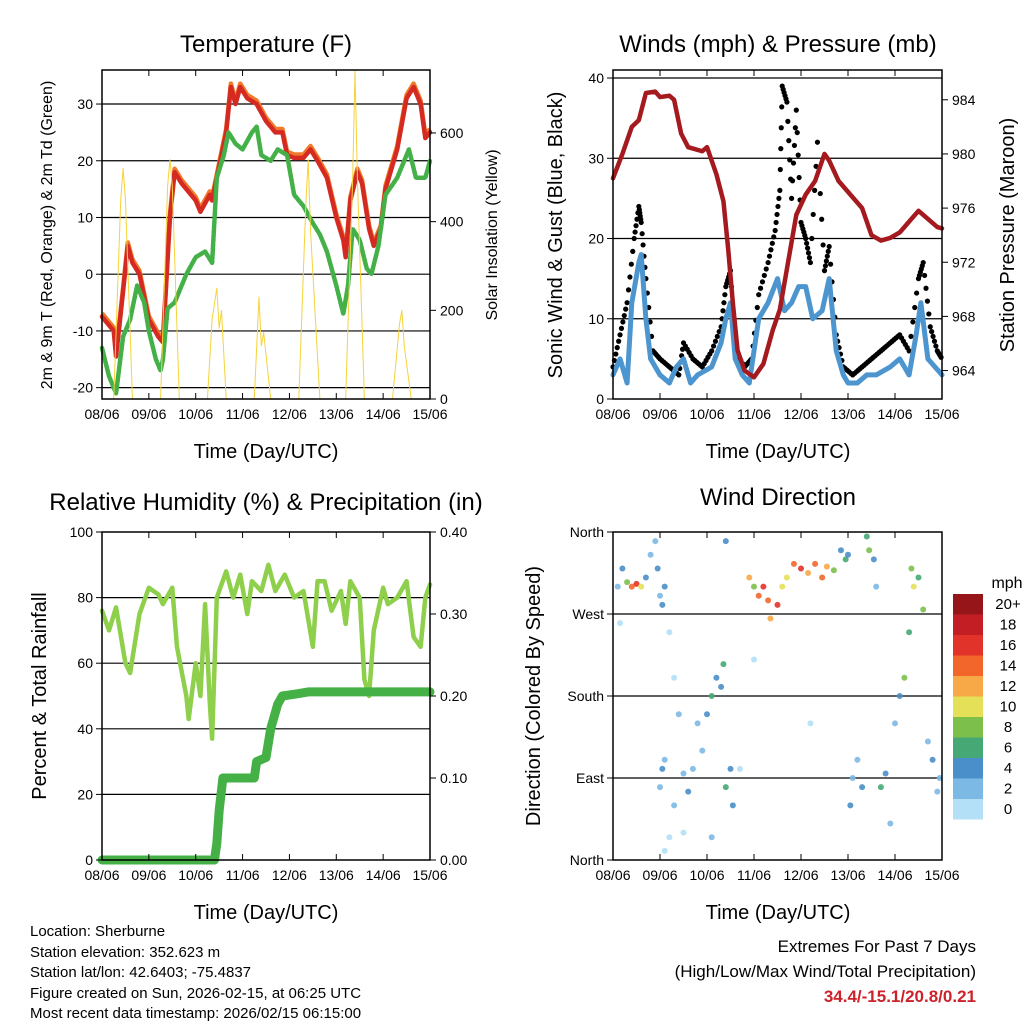 The image size is (1024, 1025). Describe the element at coordinates (266, 776) in the screenshot. I see `total-precipitation-line` at that location.